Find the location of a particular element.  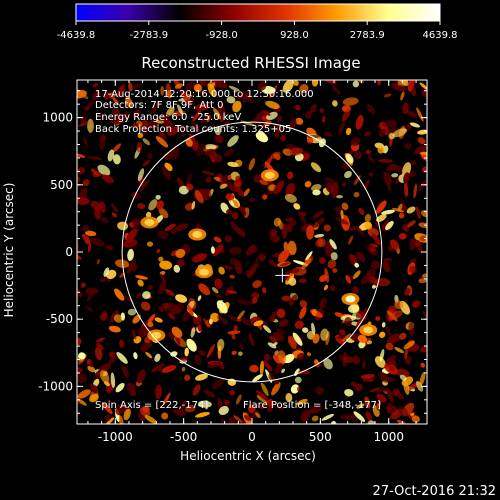

x-tick-label: 500 is located at coordinates (320, 437).